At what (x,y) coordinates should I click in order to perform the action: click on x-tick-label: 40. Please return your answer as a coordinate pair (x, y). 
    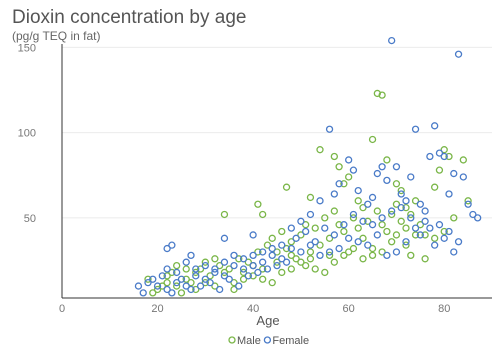
    Looking at the image, I should click on (253, 309).